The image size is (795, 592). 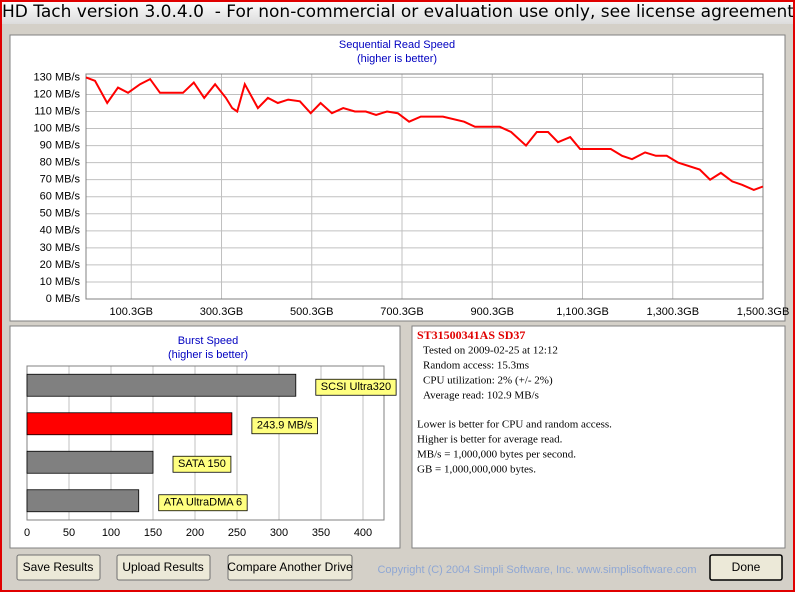 I want to click on y-tick-label: 40 MB/s, so click(x=60, y=231).